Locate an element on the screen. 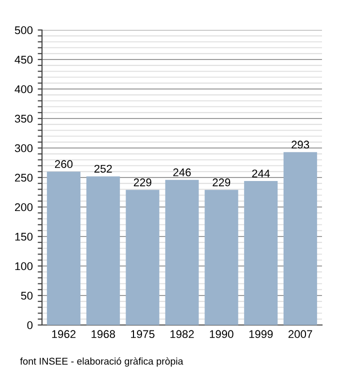 This screenshot has height=373, width=350. x-tick-label: 1999 is located at coordinates (261, 334).